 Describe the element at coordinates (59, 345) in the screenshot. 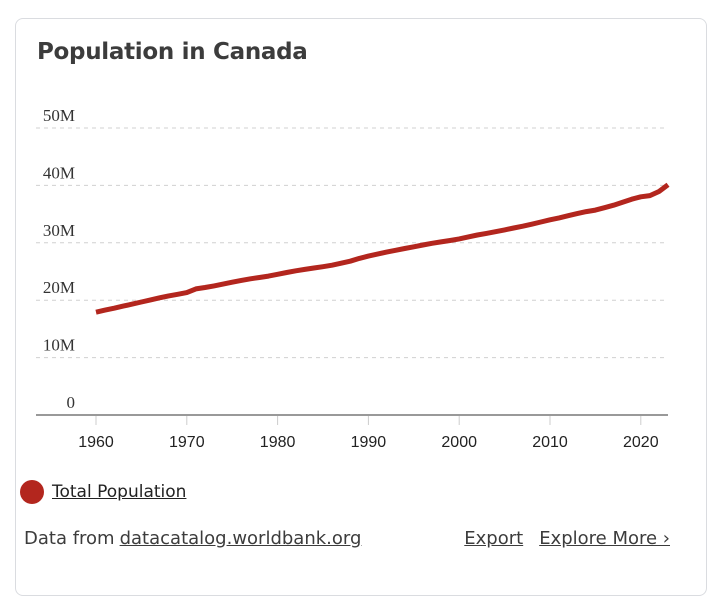

I see `y-tick-label: 10M` at that location.